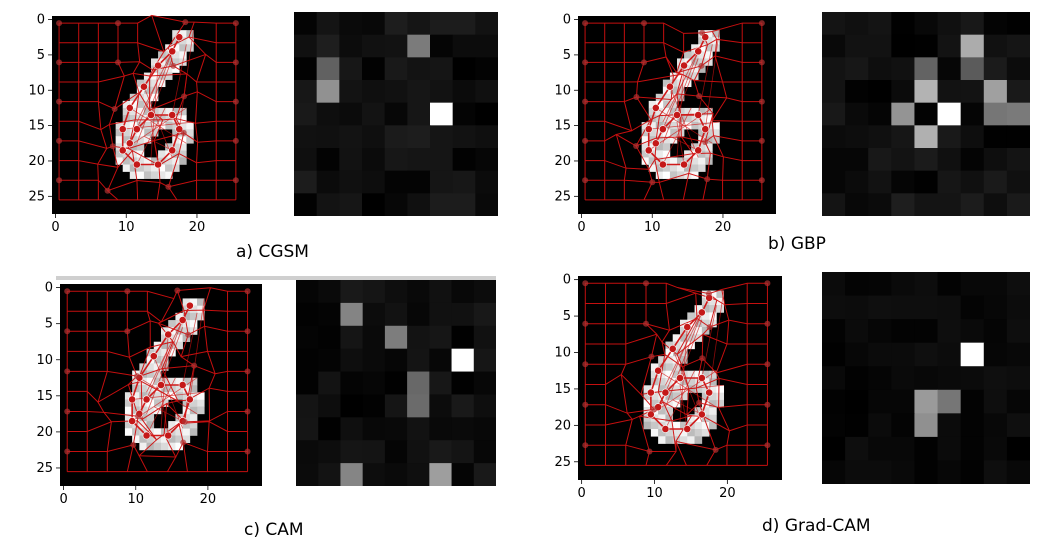 Image resolution: width=1064 pixels, height=556 pixels. Describe the element at coordinates (41, 55) in the screenshot. I see `y-tick-label: 5` at that location.